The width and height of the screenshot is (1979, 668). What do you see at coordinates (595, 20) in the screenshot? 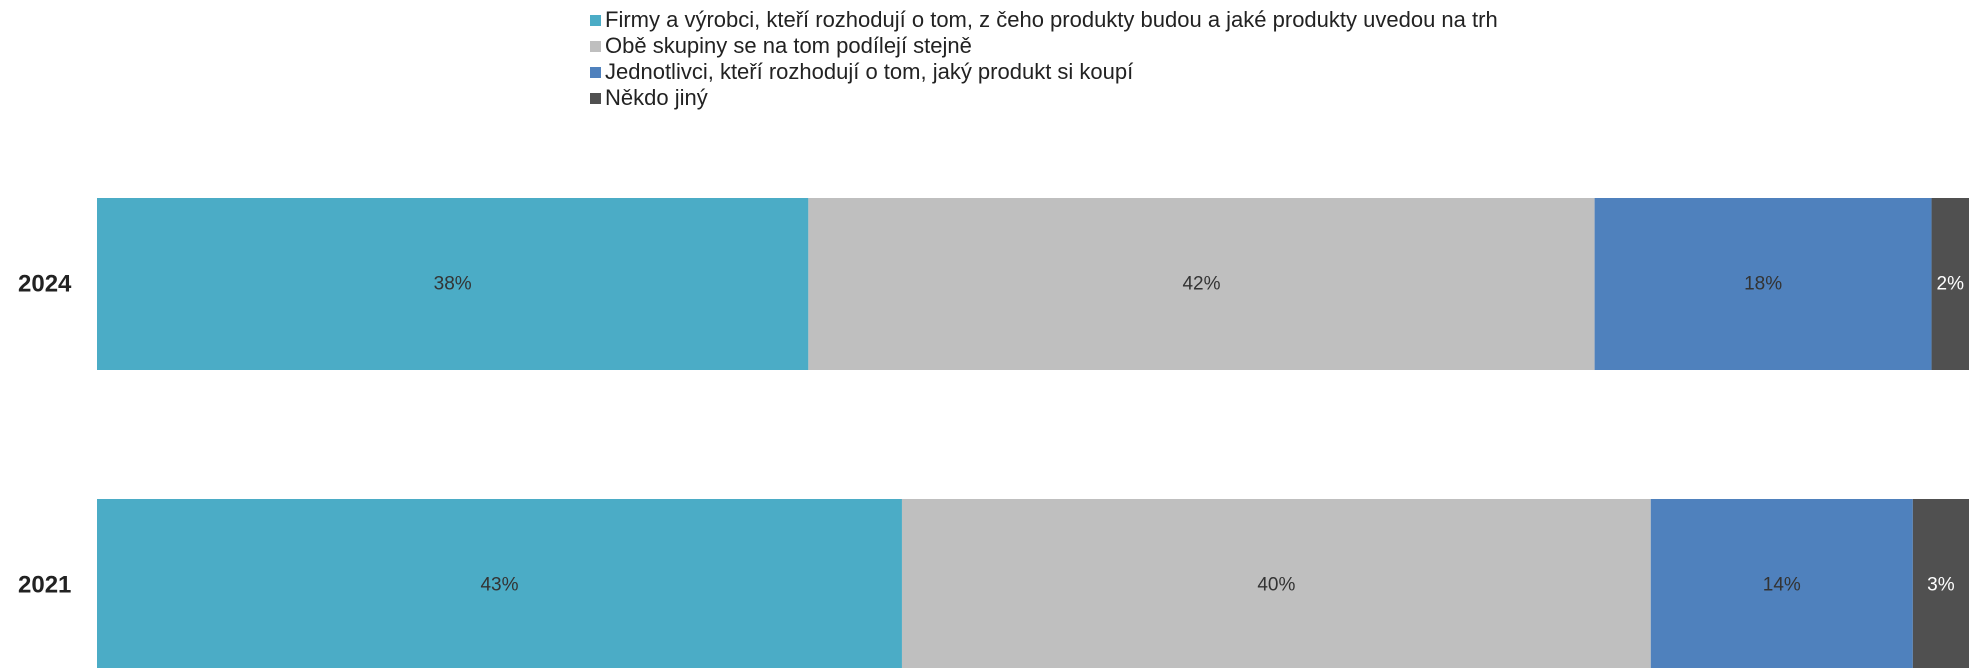
I see `legend-swatch-firmy` at bounding box center [595, 20].